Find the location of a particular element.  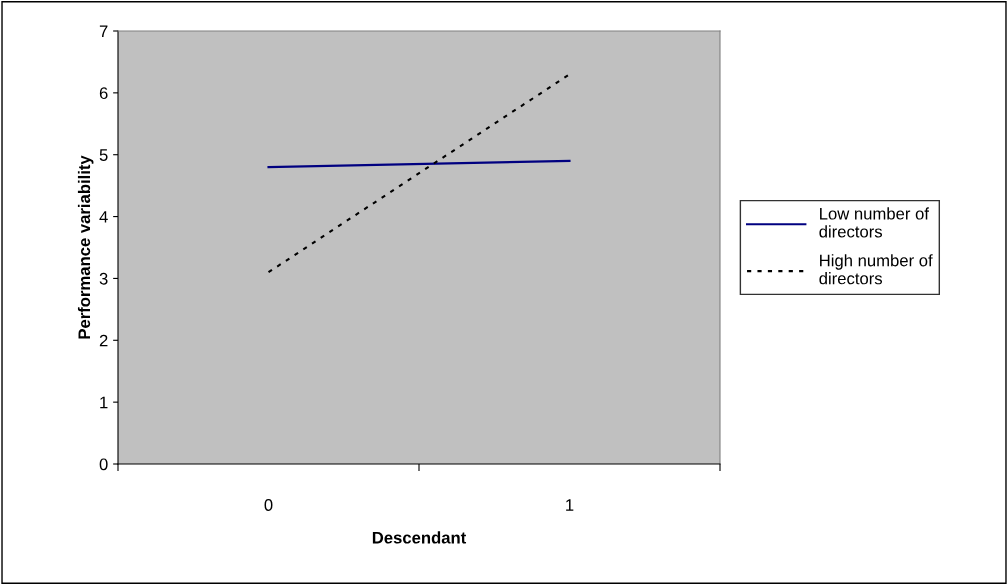

x-axis-title: Descendant is located at coordinates (419, 537).